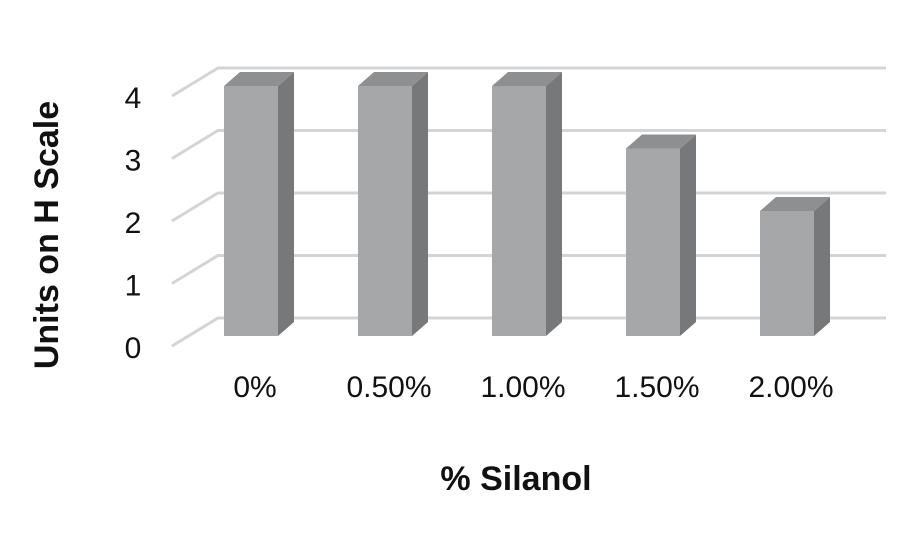 The width and height of the screenshot is (900, 550). I want to click on y-tick-labels: 0 1 2 3 4, so click(133, 223).